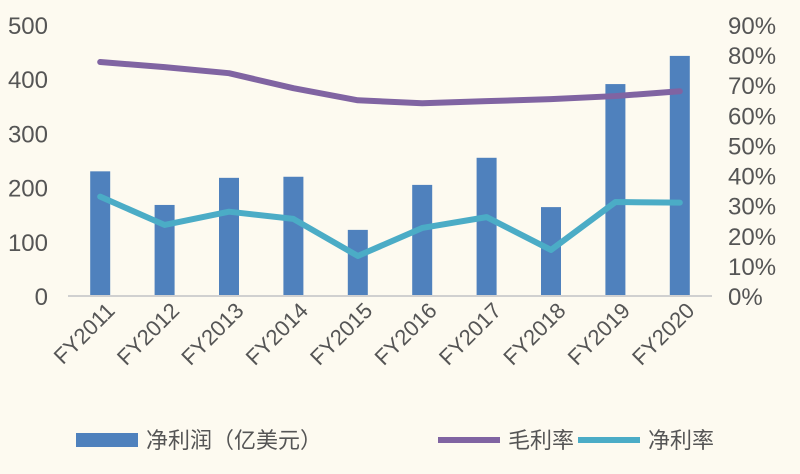 Image resolution: width=800 pixels, height=474 pixels. I want to click on y-right-tick-label: 90%, so click(752, 26).